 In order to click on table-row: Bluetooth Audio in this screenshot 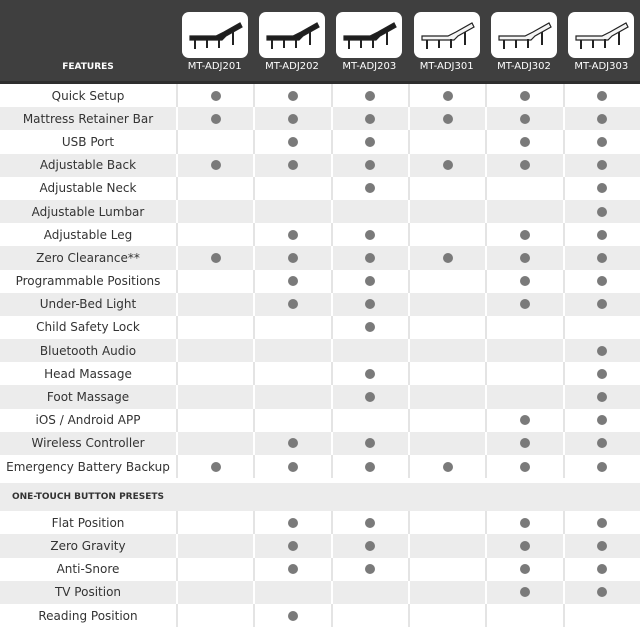, I will do `click(320, 351)`.